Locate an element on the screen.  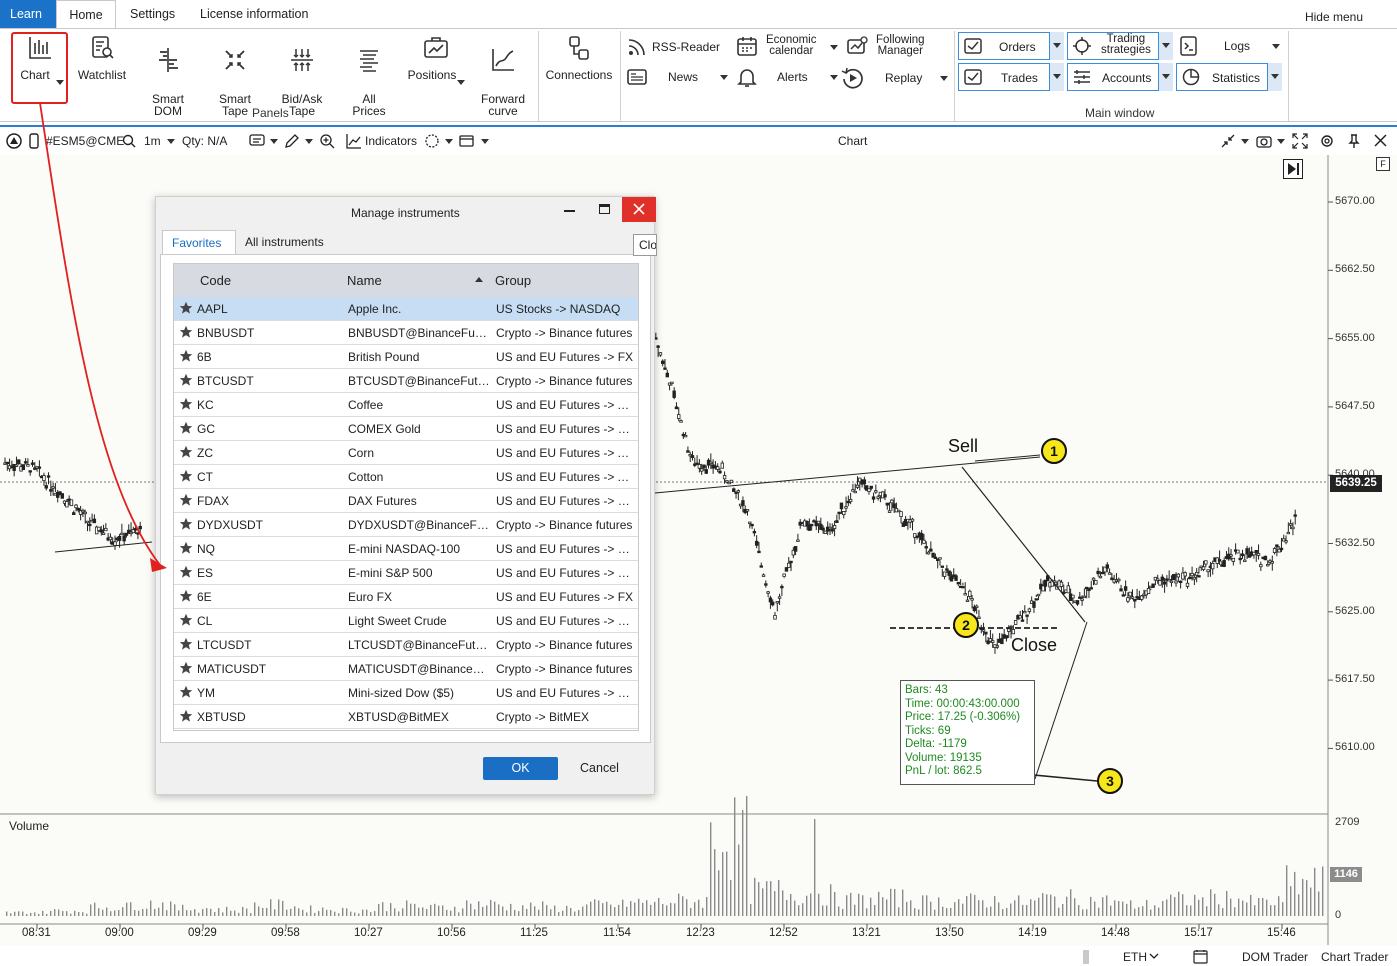
table-row: XBTUSD XBTUSD@BitMEX Crypto -> BitMEX is located at coordinates (406, 717).